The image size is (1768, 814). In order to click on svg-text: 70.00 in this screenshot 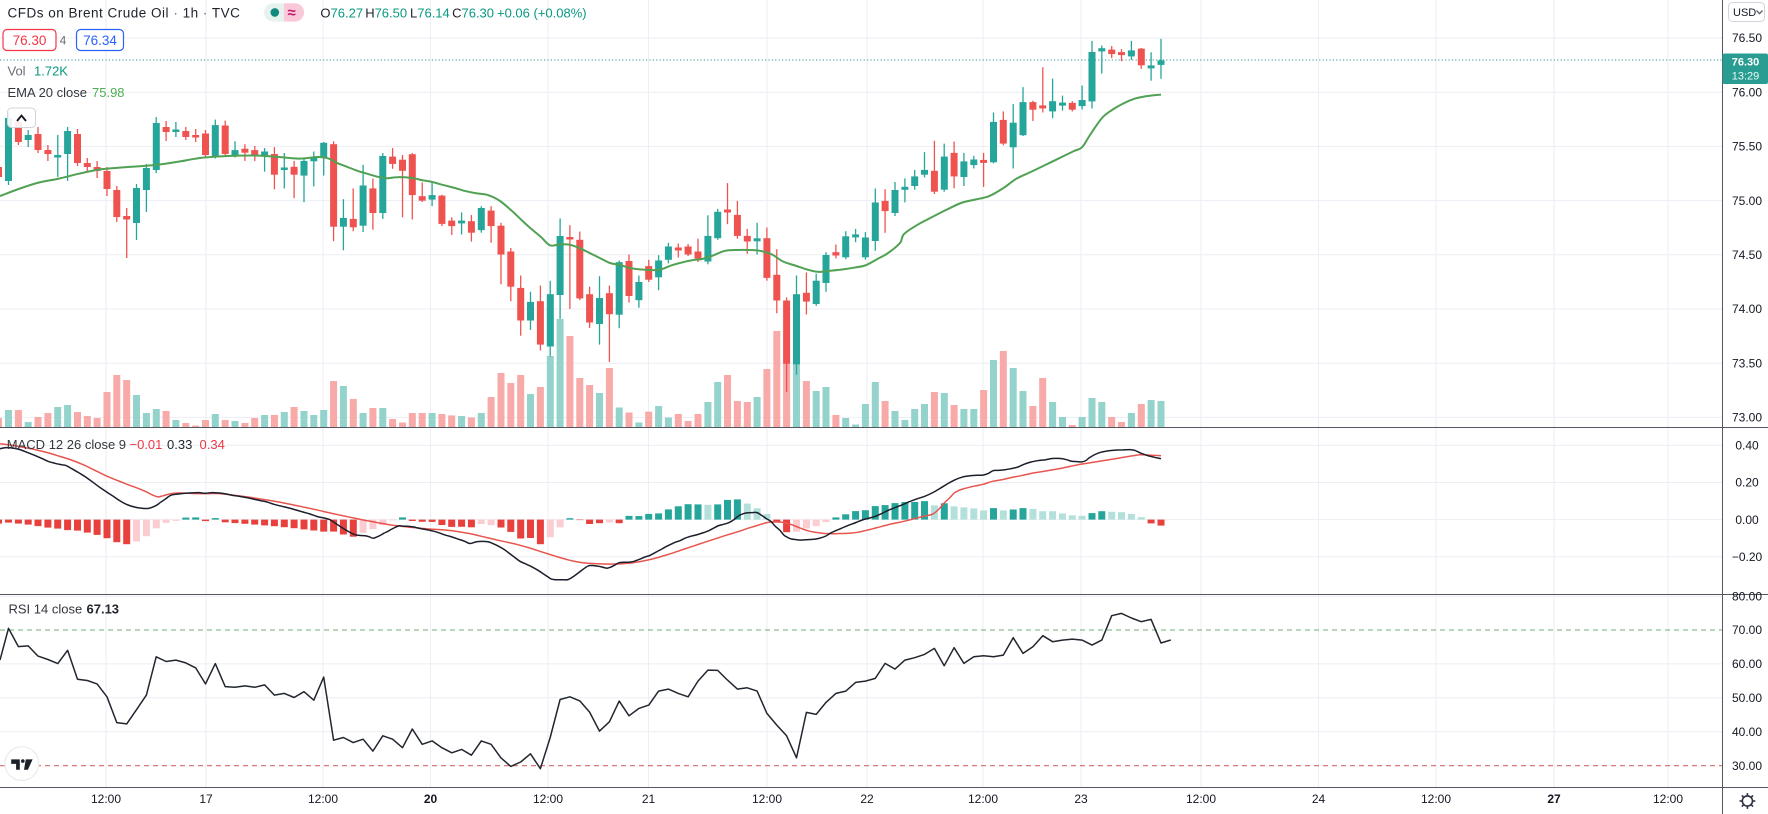, I will do `click(1747, 630)`.